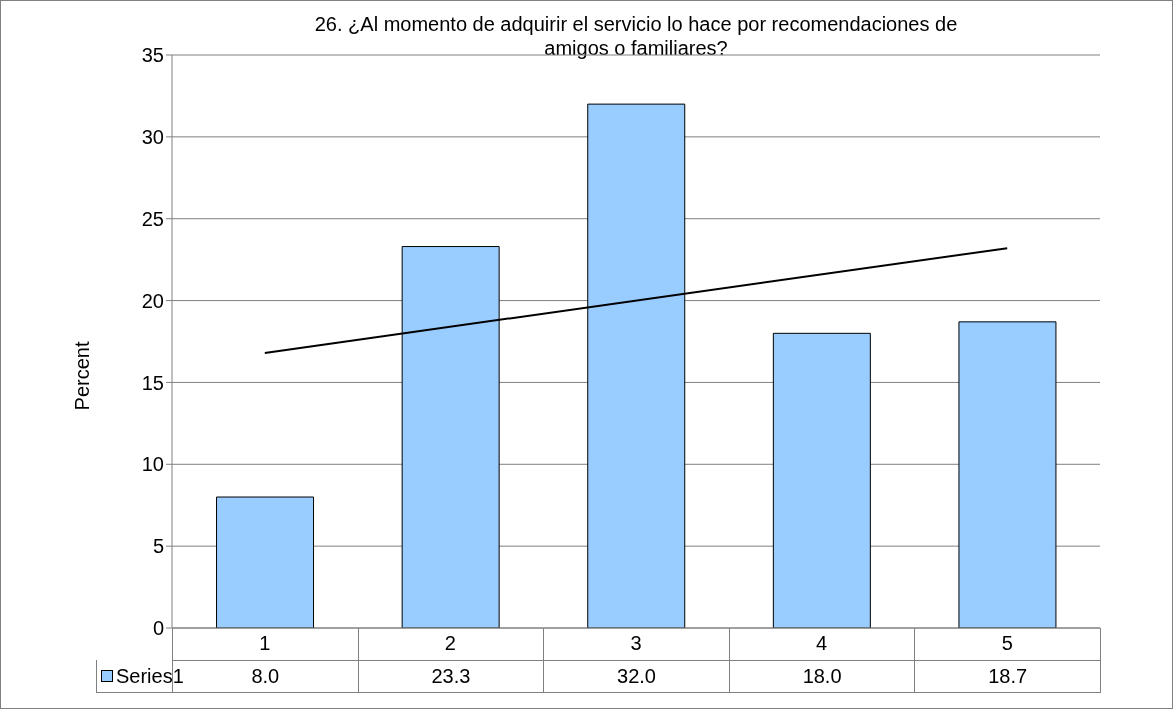 This screenshot has height=709, width=1173. Describe the element at coordinates (1007, 643) in the screenshot. I see `x-tick-label: 5` at that location.